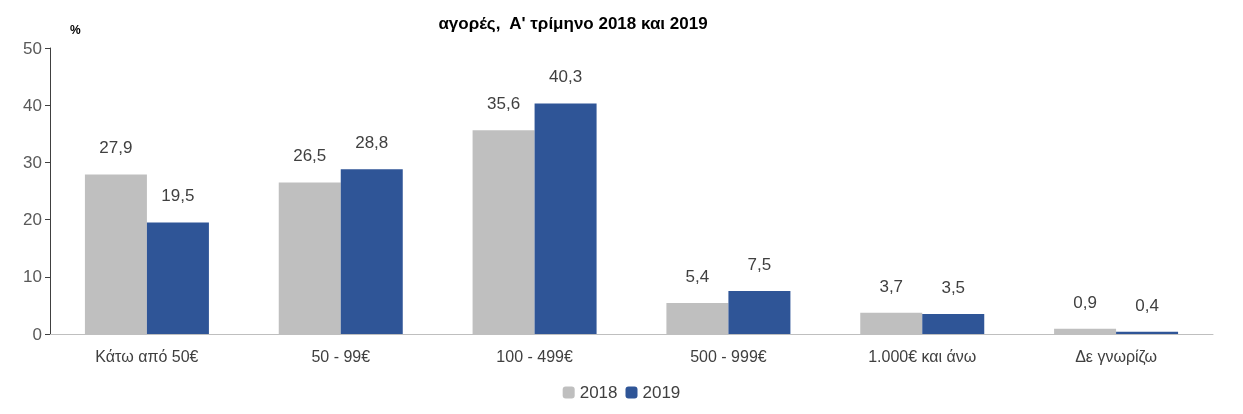  What do you see at coordinates (534, 356) in the screenshot?
I see `x-tick-label: 100 - 499€` at bounding box center [534, 356].